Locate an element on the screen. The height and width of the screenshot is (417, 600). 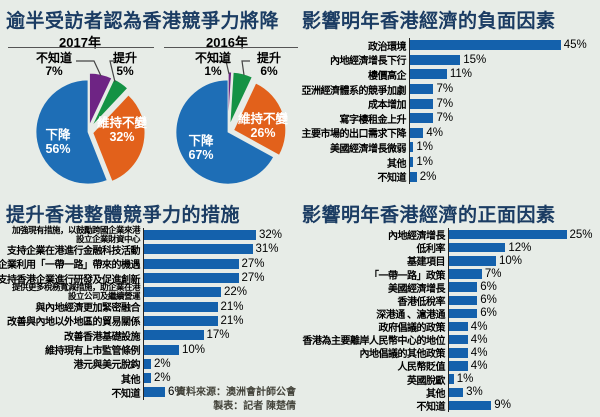
bar-category-label: 加強現有措施，以鼓勵跨國企業來港 設立企業財資中心 is located at coordinates (76, 234).